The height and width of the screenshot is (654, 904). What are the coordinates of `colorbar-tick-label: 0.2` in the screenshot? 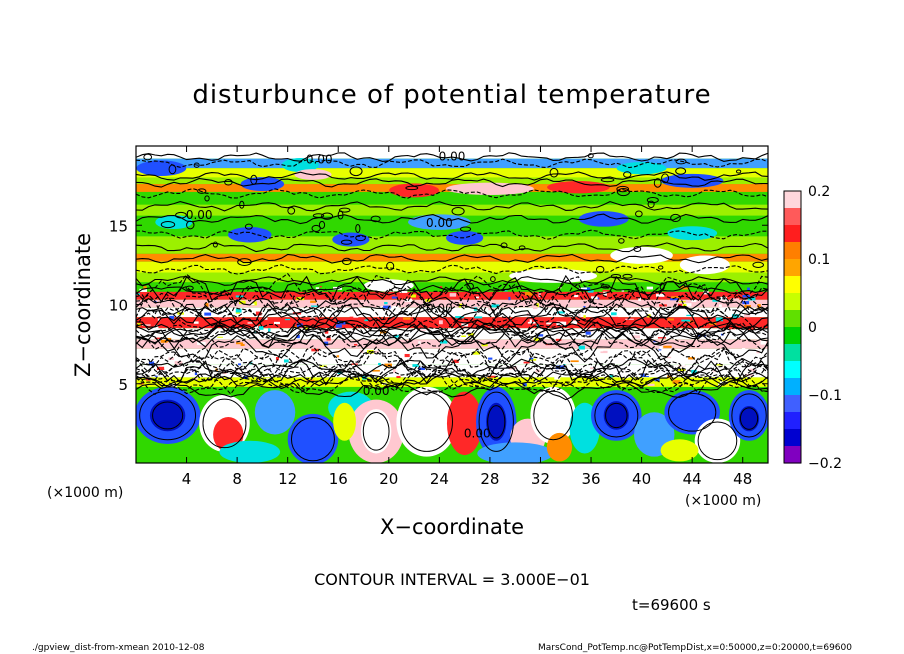 It's located at (819, 192).